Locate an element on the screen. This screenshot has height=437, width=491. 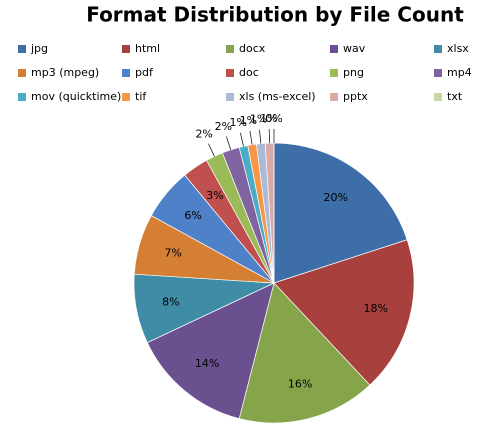
legend-label: doc is located at coordinates (249, 72).